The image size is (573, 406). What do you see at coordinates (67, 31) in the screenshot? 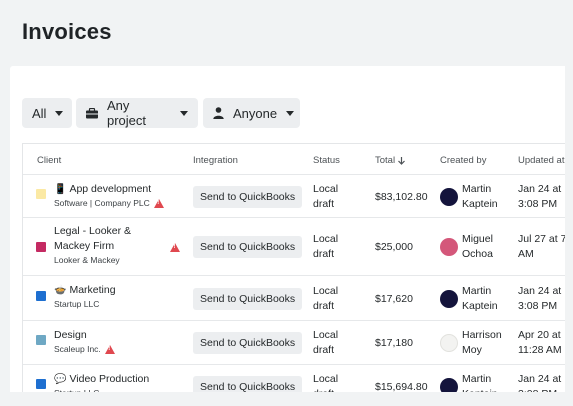
I see `page-title: Invoices` at bounding box center [67, 31].